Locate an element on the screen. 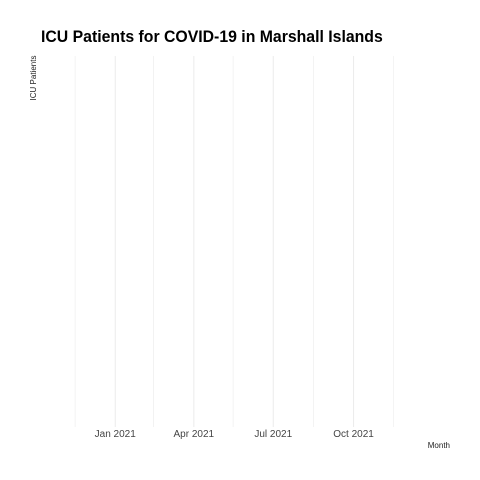 This screenshot has width=480, height=480. x-tick-label: Jan 2021 is located at coordinates (116, 434).